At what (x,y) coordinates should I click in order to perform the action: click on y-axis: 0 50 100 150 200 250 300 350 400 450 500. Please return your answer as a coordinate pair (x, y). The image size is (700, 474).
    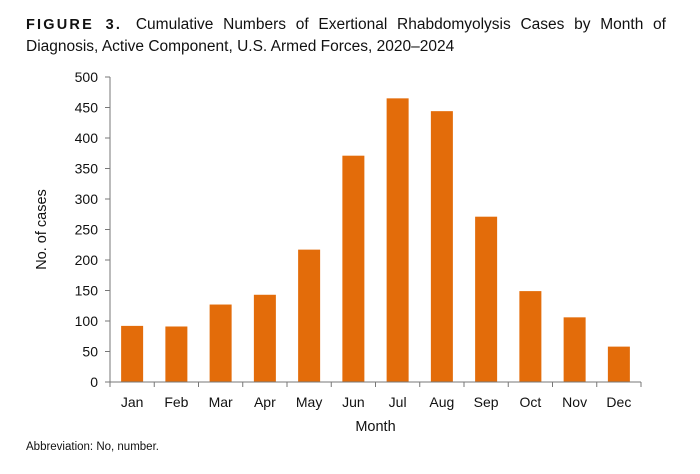
    Looking at the image, I should click on (92, 229).